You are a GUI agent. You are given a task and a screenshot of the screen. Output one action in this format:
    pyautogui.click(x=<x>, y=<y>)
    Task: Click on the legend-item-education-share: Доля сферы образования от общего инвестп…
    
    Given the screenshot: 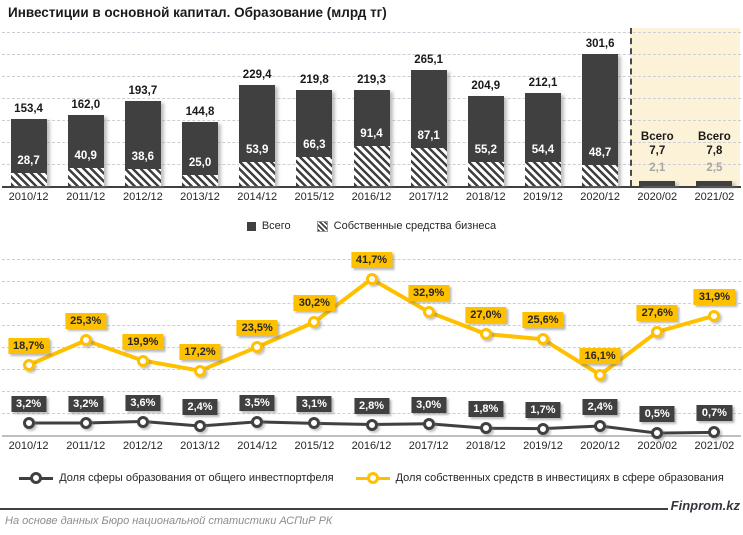 What is the action you would take?
    pyautogui.click(x=176, y=478)
    